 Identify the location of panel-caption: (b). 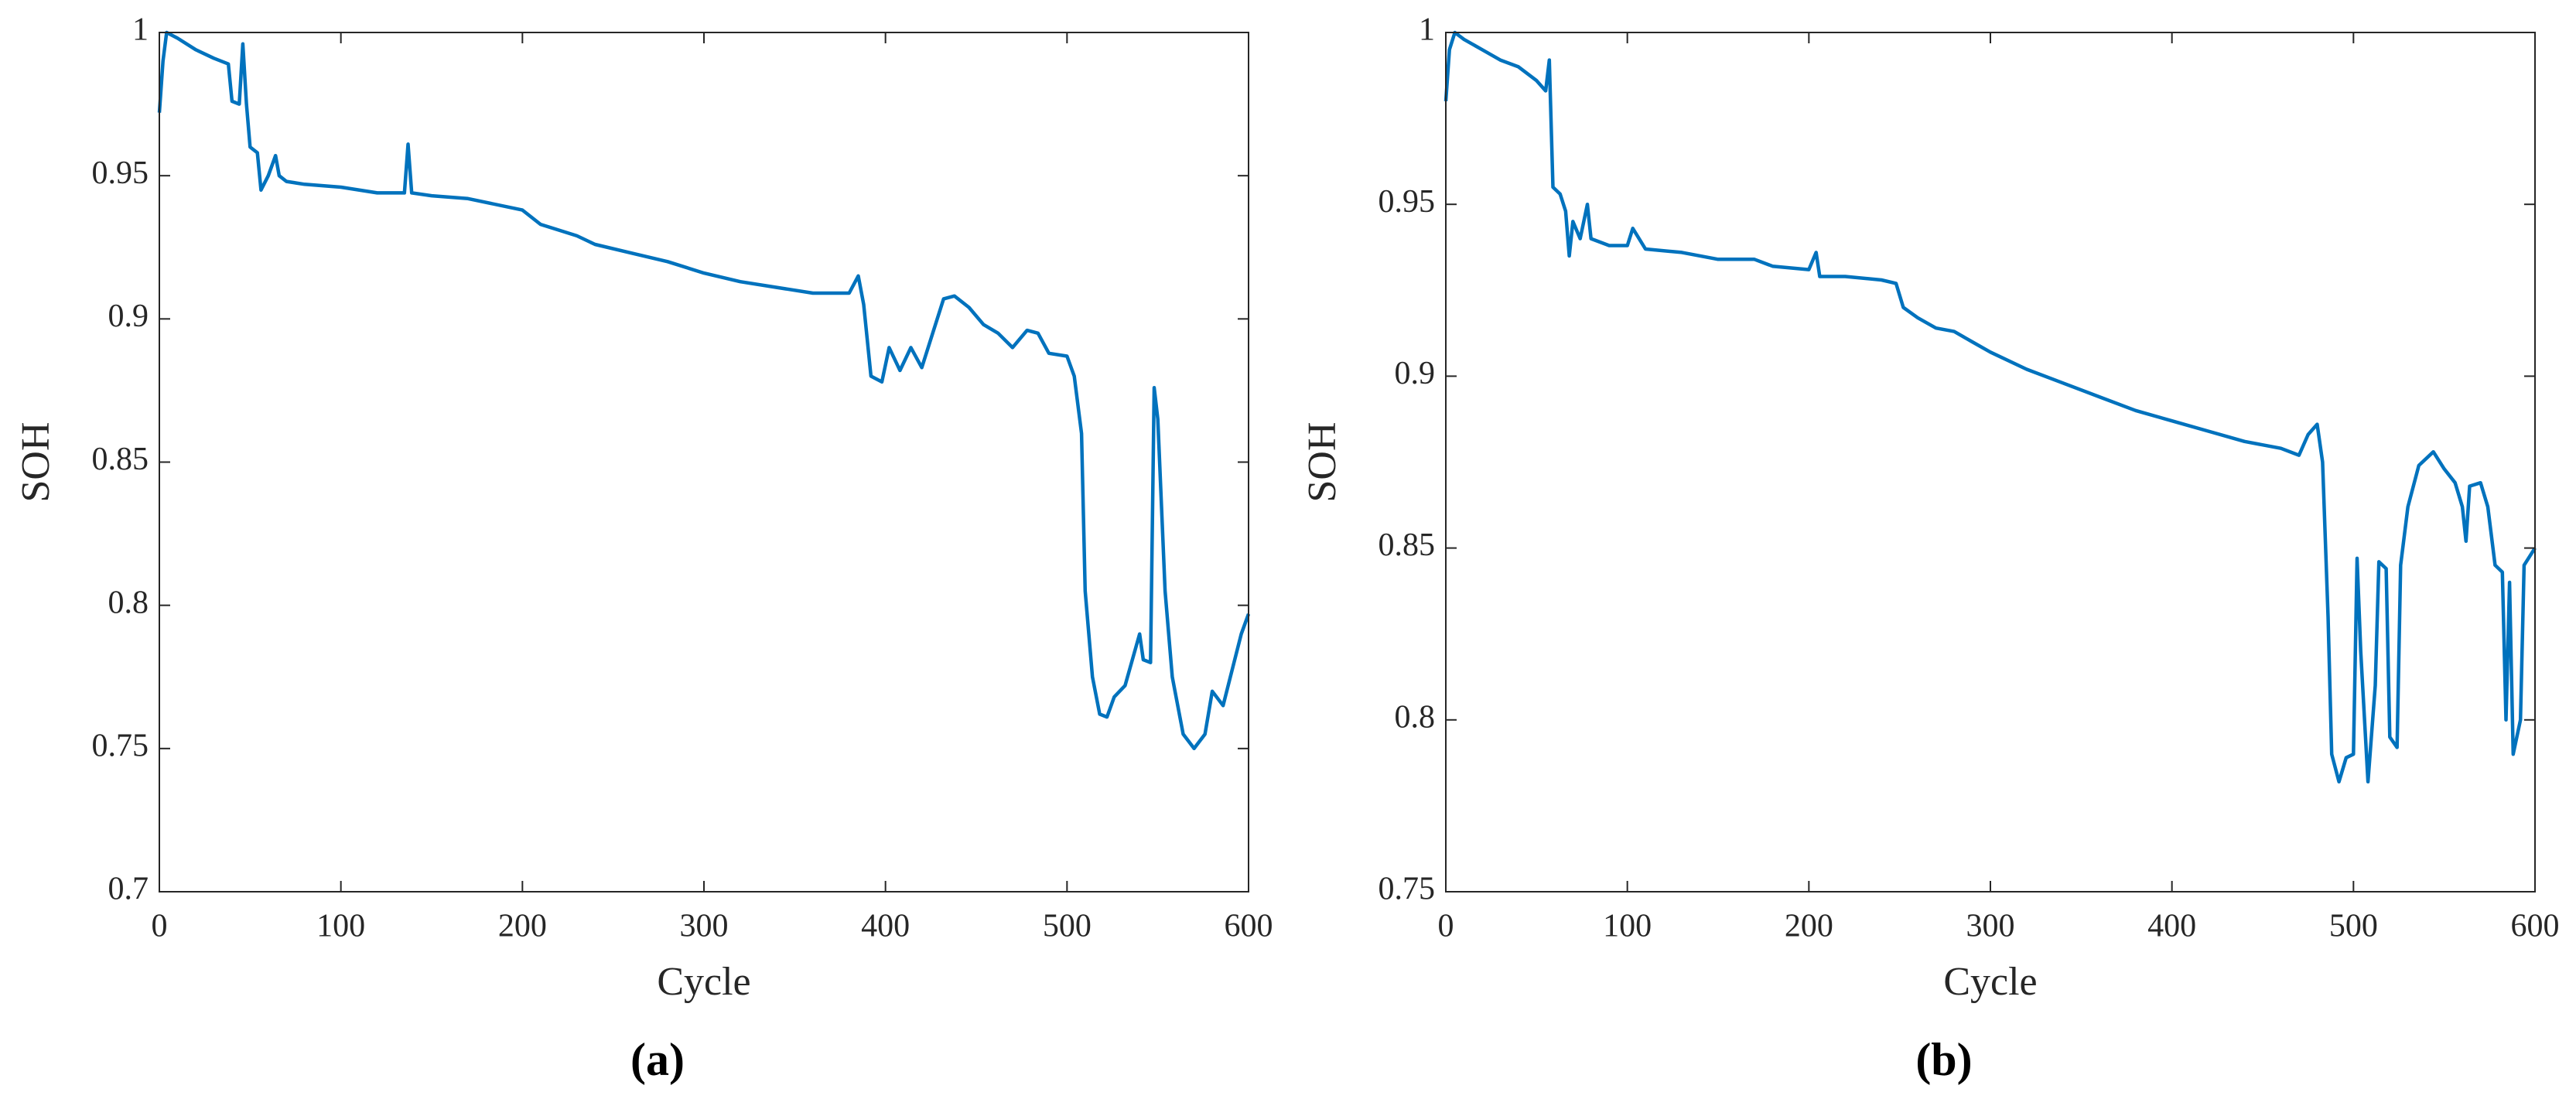
(1944, 1059).